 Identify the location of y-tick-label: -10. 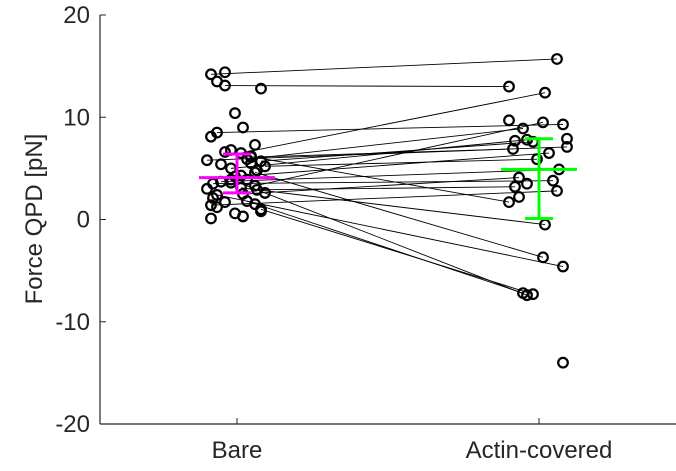
(72, 322).